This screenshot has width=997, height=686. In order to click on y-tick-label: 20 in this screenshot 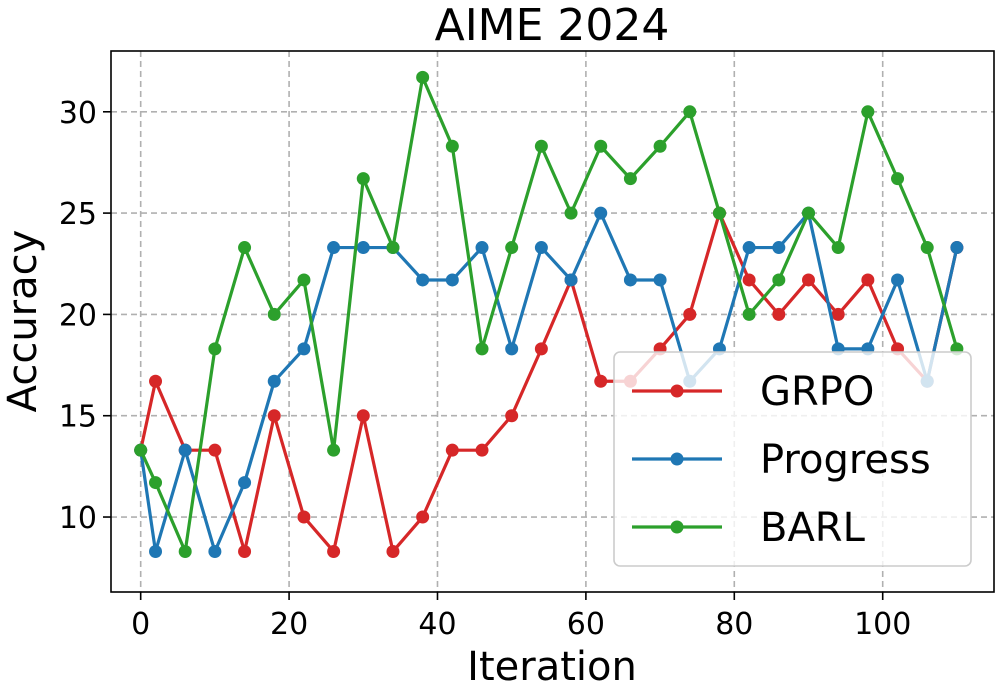, I will do `click(78, 315)`.